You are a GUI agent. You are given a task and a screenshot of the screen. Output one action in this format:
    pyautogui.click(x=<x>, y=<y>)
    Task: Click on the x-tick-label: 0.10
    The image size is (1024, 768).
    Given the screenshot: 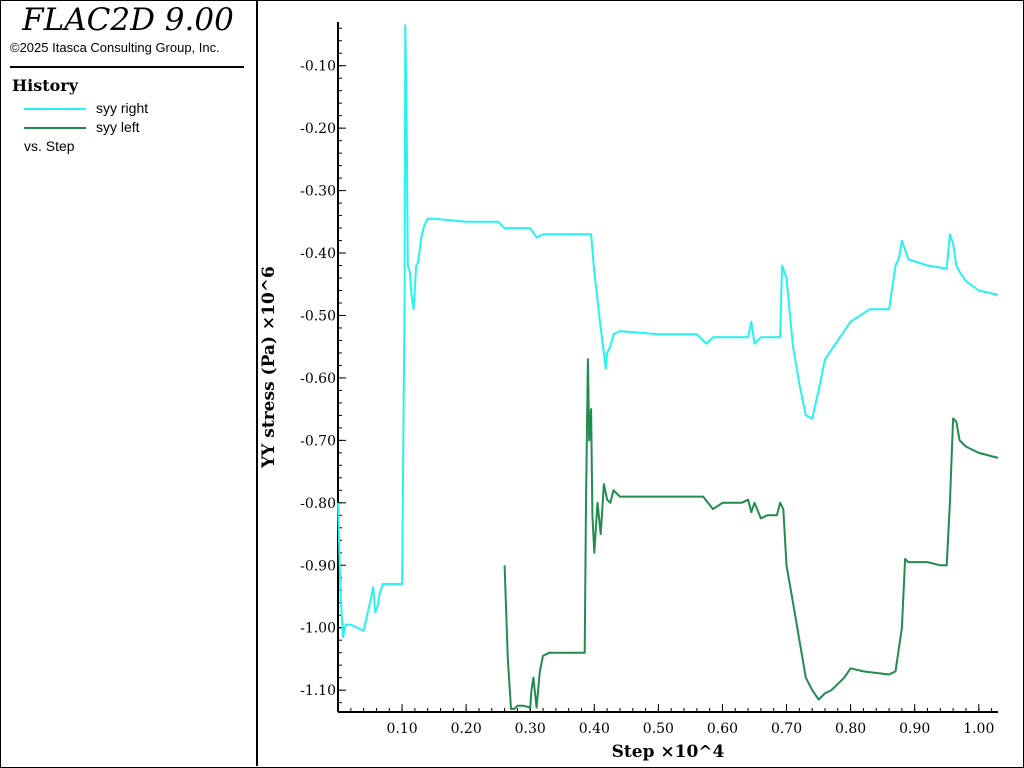 What is the action you would take?
    pyautogui.click(x=401, y=729)
    